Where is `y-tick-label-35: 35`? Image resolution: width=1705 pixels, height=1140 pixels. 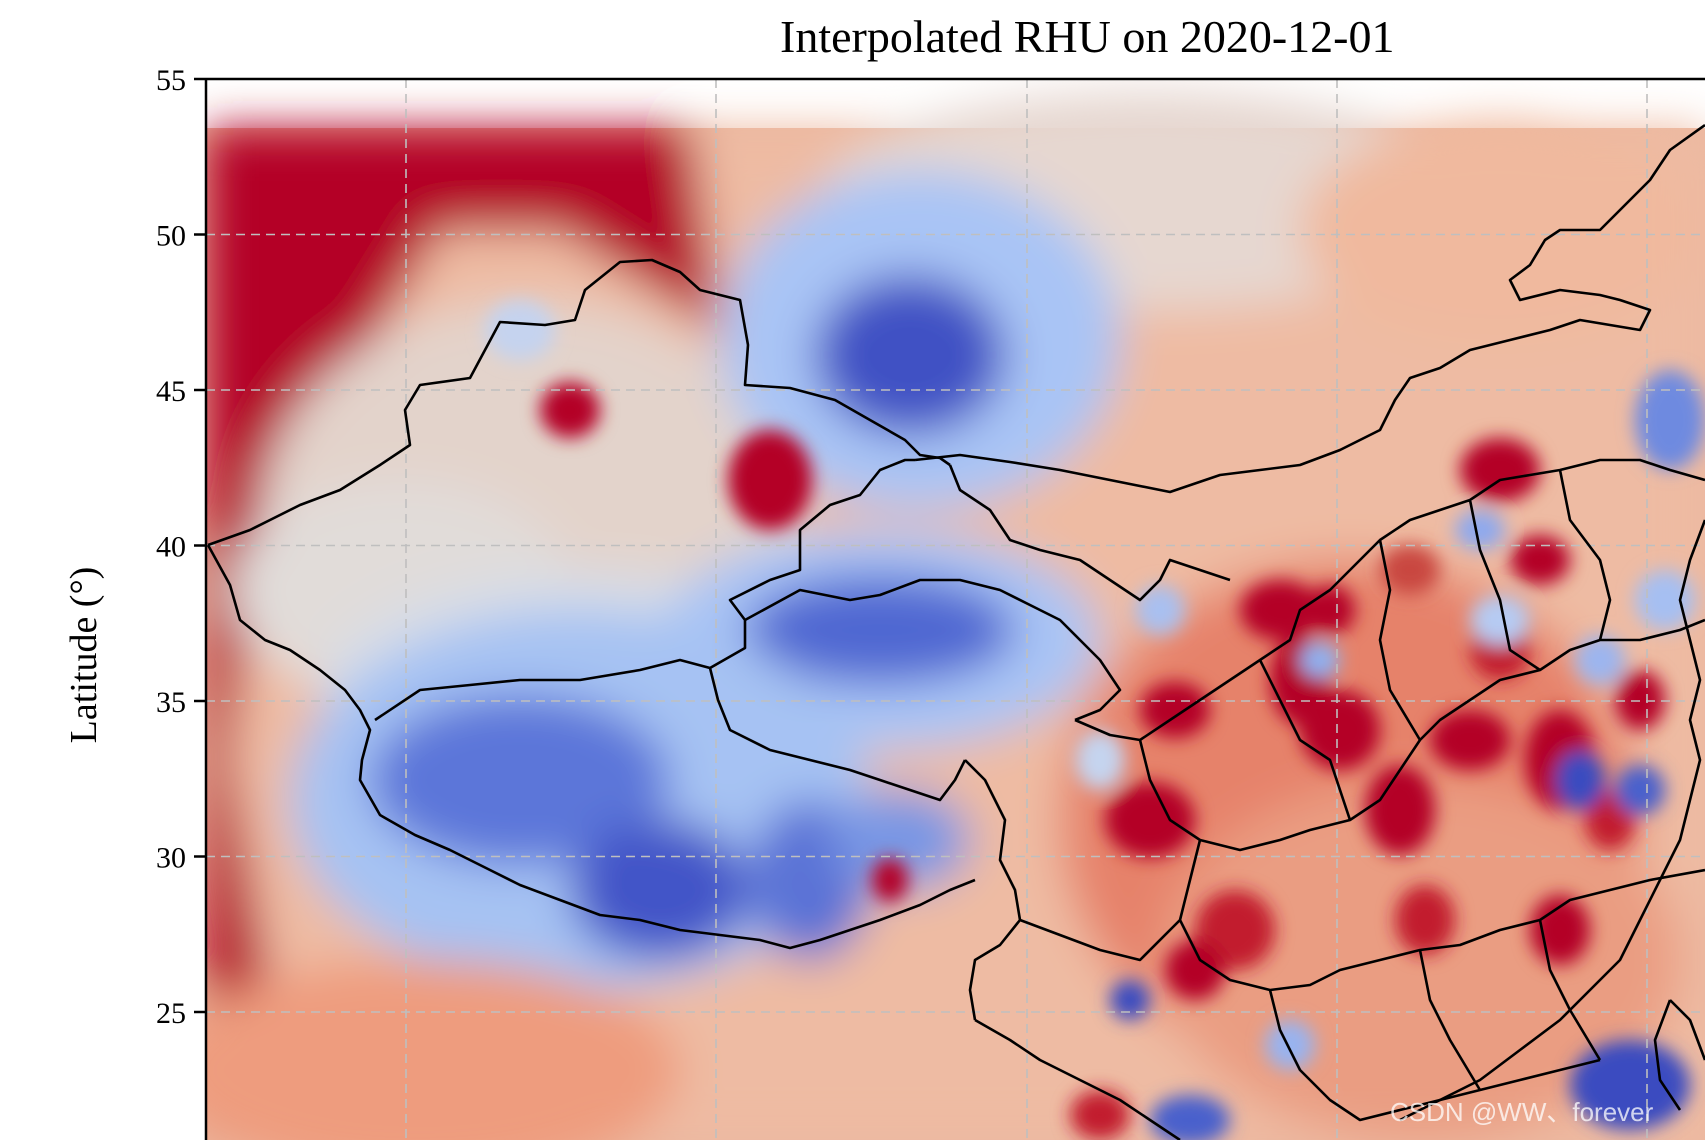
y-tick-label-35: 35 is located at coordinates (171, 702).